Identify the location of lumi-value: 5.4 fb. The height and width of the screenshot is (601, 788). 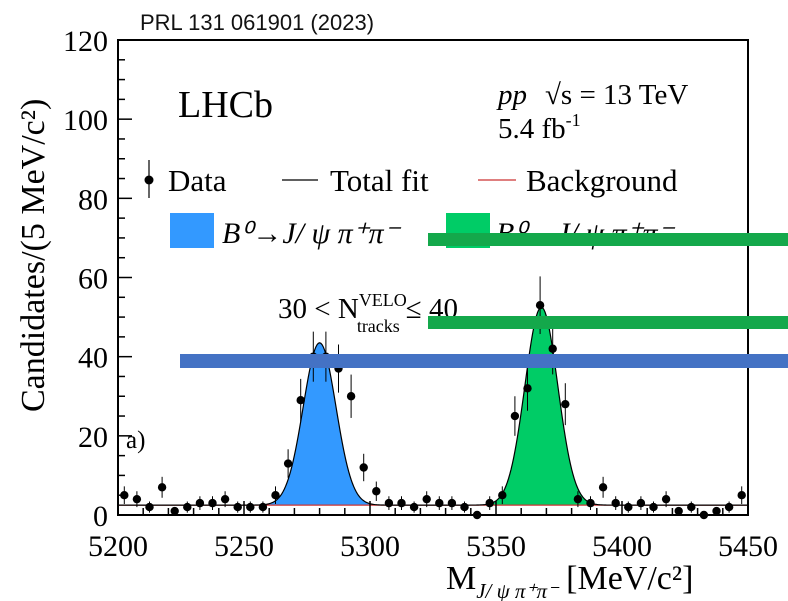
(532, 129).